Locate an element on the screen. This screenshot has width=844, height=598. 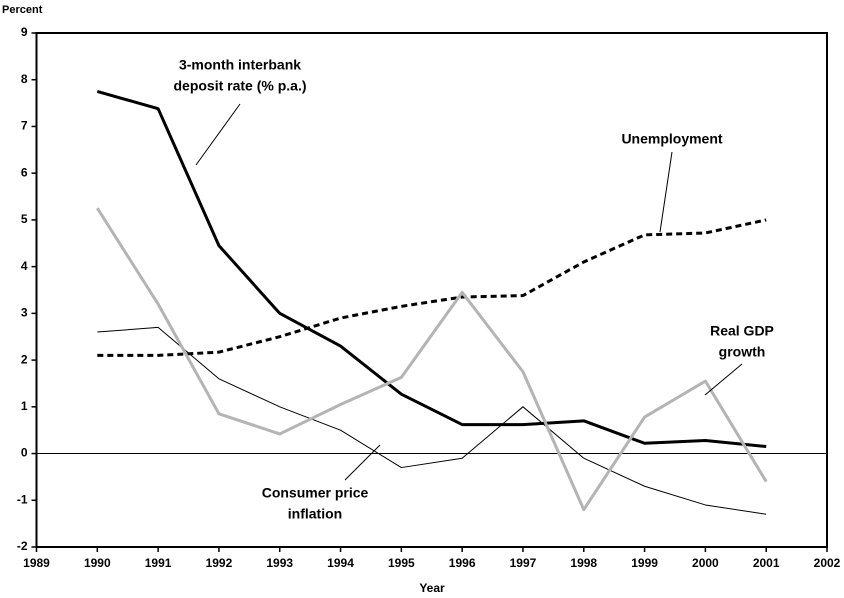
x-tick-label: 2002 is located at coordinates (827, 563).